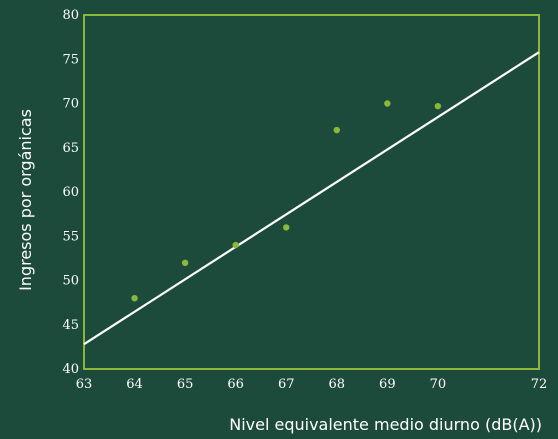 The height and width of the screenshot is (439, 558). I want to click on x-tick-label: 70, so click(438, 384).